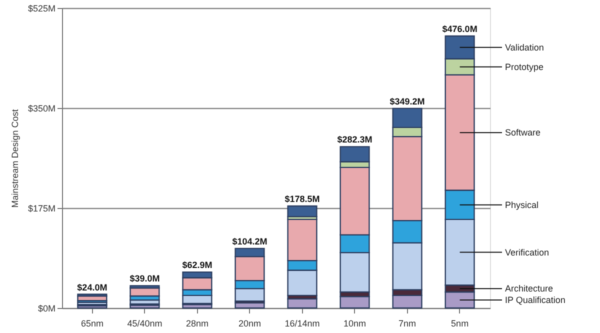  I want to click on total-label: $62.9M, so click(197, 265).